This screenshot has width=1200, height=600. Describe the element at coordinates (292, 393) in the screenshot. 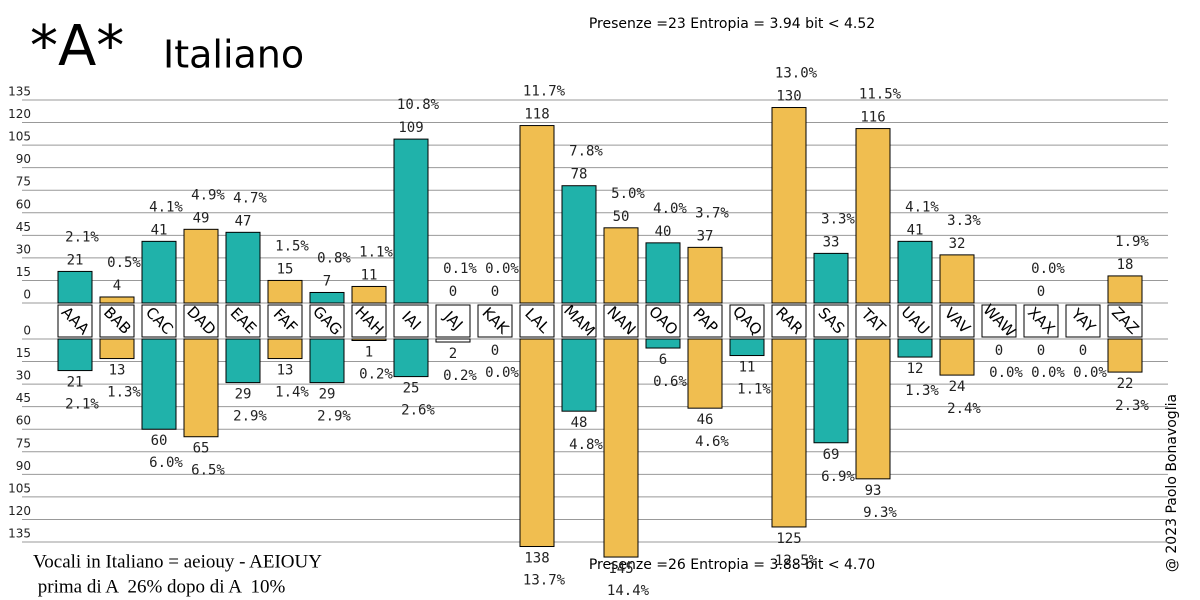

I see `percent-label: 1.4%` at that location.